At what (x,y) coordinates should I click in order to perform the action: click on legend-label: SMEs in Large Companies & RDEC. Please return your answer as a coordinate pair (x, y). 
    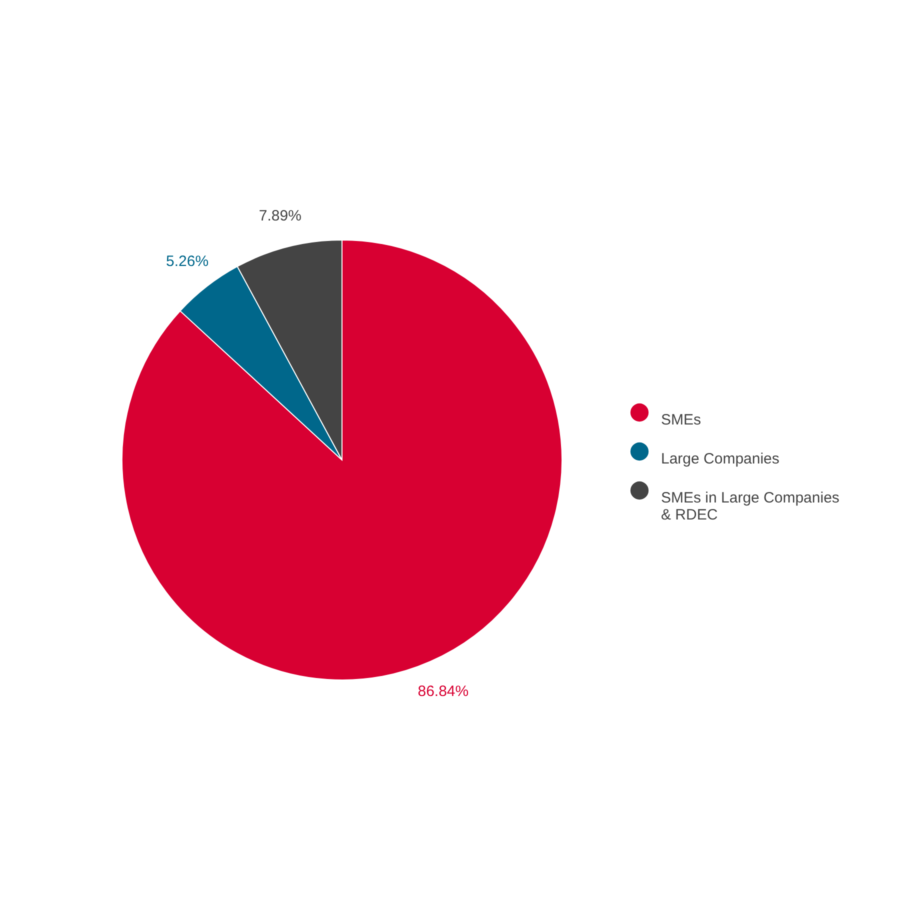
    Looking at the image, I should click on (750, 507).